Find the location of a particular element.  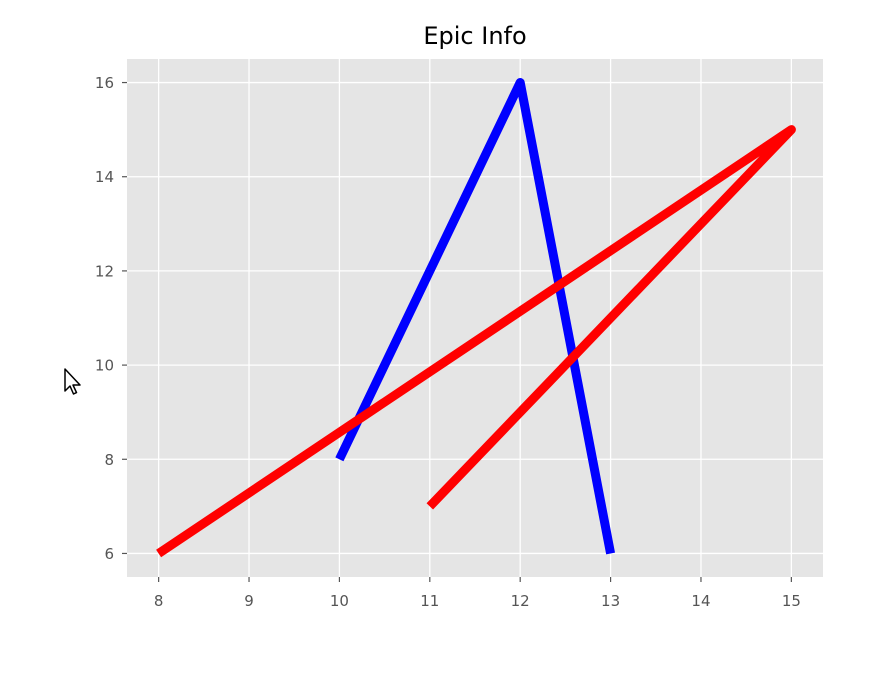

x-tick-label: 11 is located at coordinates (429, 601).